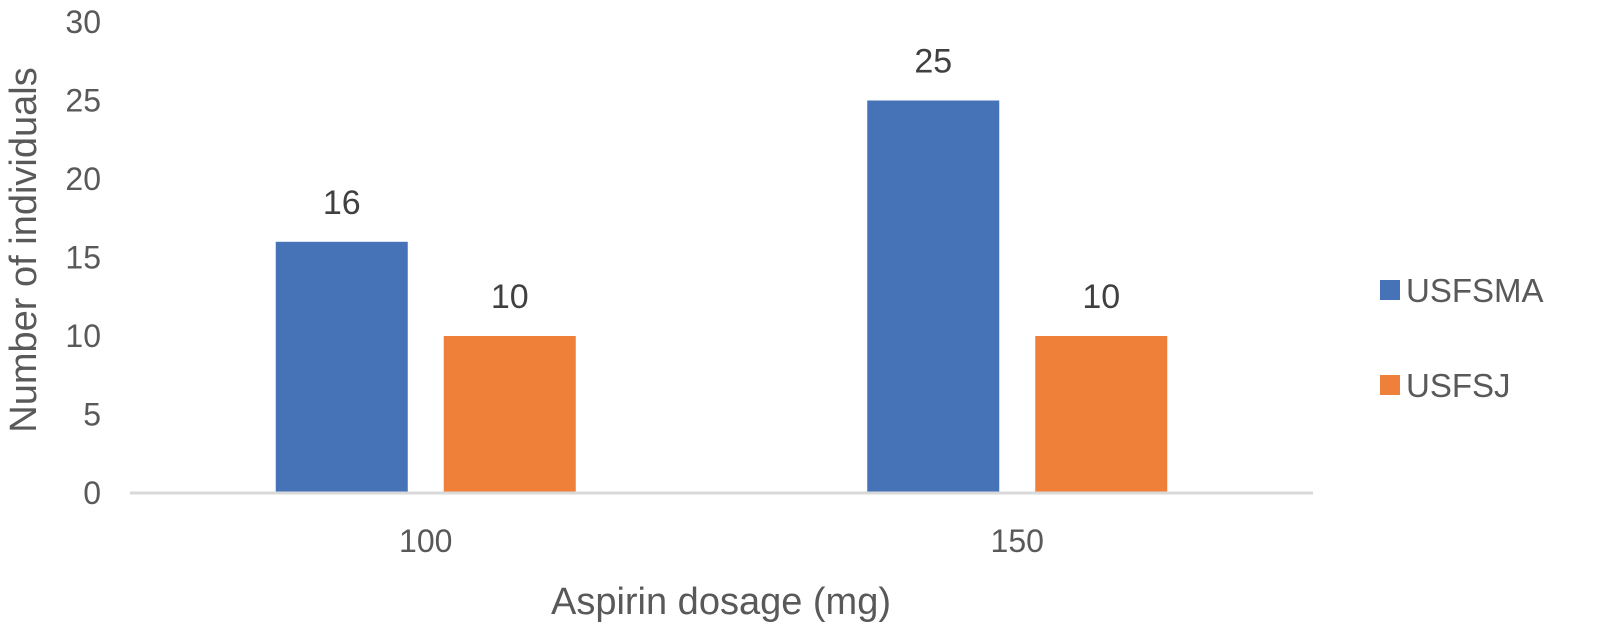 The height and width of the screenshot is (639, 1609). I want to click on y-tick-label: 25, so click(83, 101).